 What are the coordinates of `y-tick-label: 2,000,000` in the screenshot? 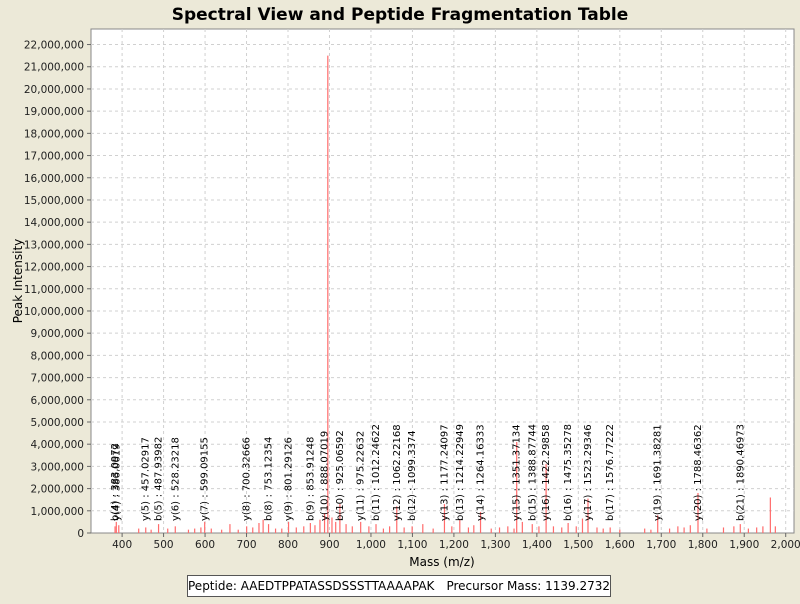 It's located at (57, 490).